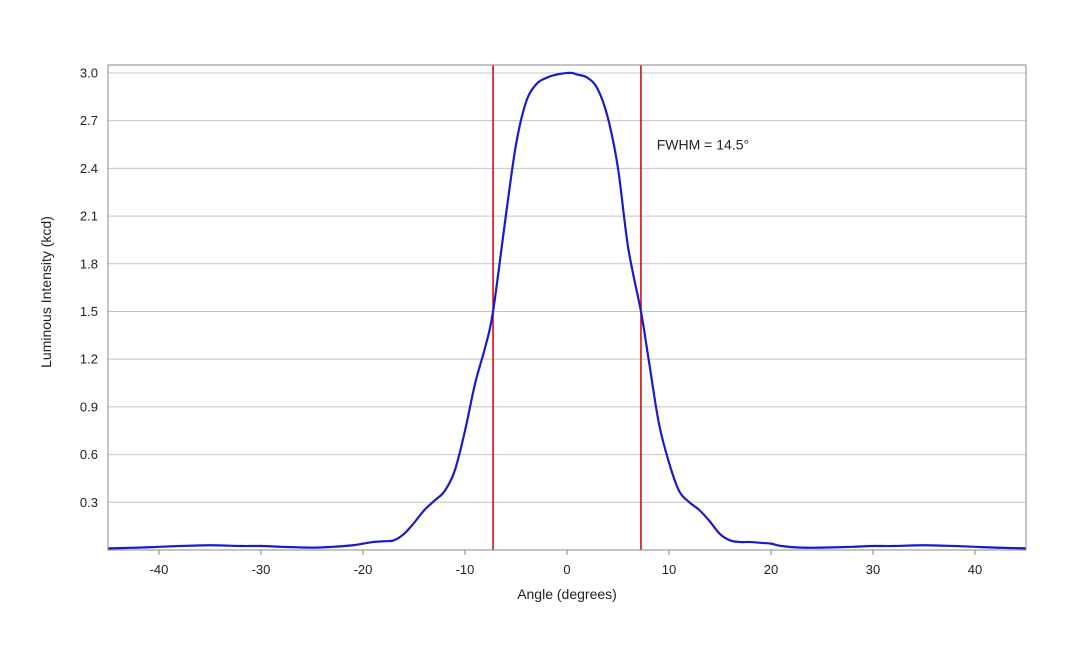  What do you see at coordinates (669, 569) in the screenshot?
I see `x-tick-label: 10` at bounding box center [669, 569].